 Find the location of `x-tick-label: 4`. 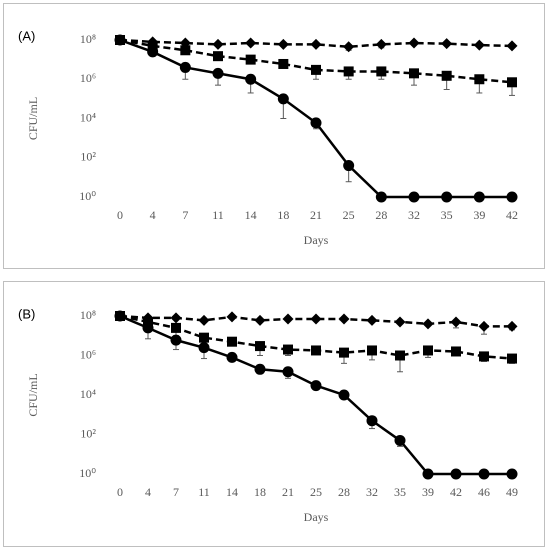

x-tick-label: 4 is located at coordinates (153, 215).